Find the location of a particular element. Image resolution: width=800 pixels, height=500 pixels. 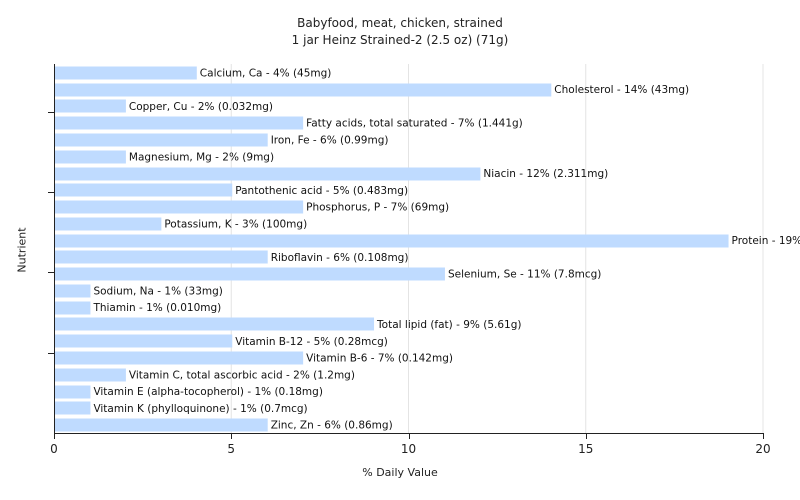

bar-label-7: Pantothenic acid - 5% (0.483mg) is located at coordinates (321, 191).